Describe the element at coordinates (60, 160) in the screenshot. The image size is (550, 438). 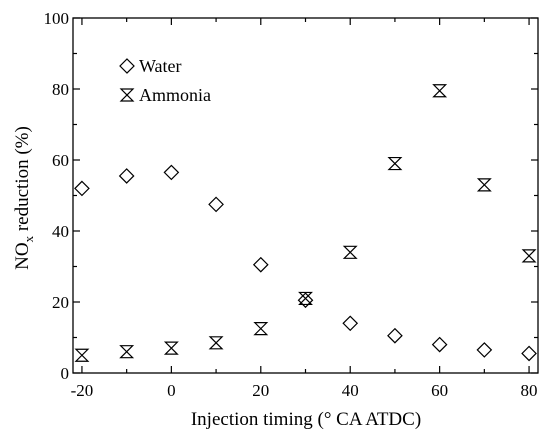
I see `y-tick-label: 60` at that location.